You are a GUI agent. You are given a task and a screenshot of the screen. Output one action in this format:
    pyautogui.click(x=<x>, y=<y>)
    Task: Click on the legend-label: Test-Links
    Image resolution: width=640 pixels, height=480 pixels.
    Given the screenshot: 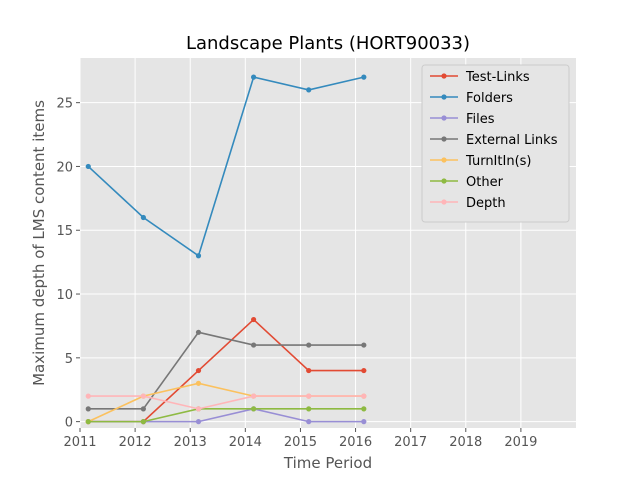 What is the action you would take?
    pyautogui.click(x=497, y=77)
    